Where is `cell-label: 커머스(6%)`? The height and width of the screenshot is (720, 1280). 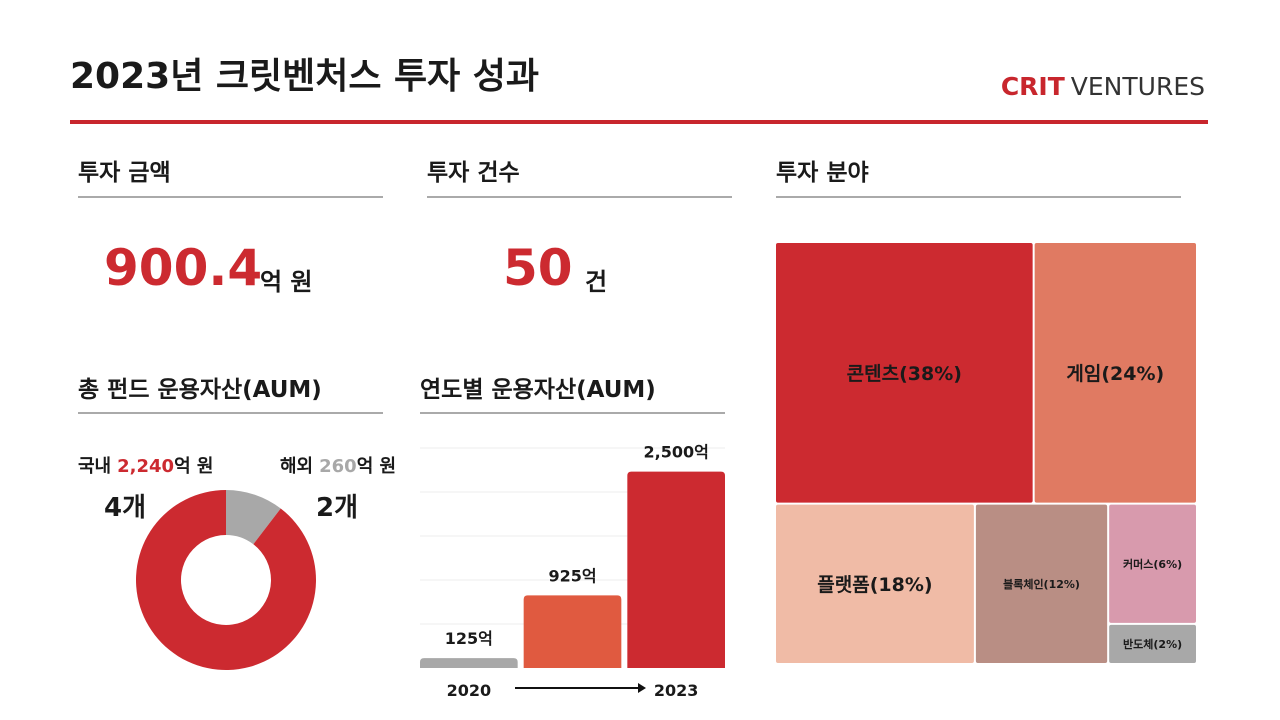
cell-label: 커머스(6%) is located at coordinates (1152, 564).